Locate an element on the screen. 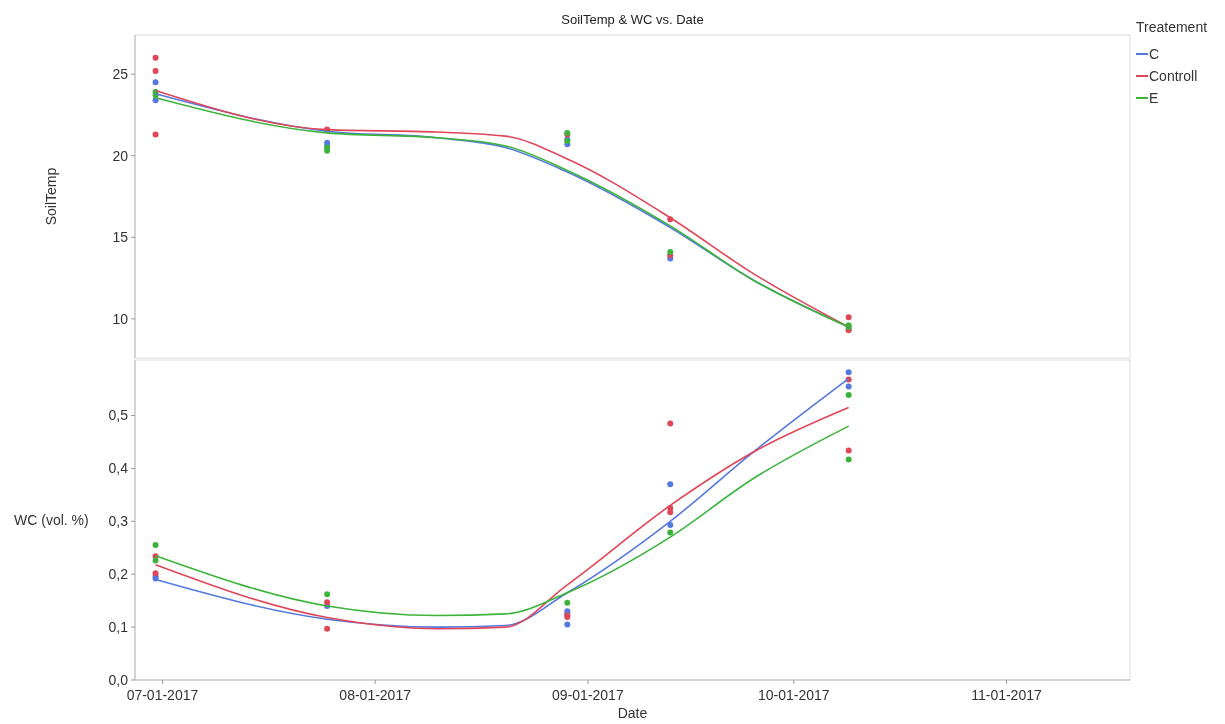  x-tick-label: 08-01-2017 is located at coordinates (375, 695).